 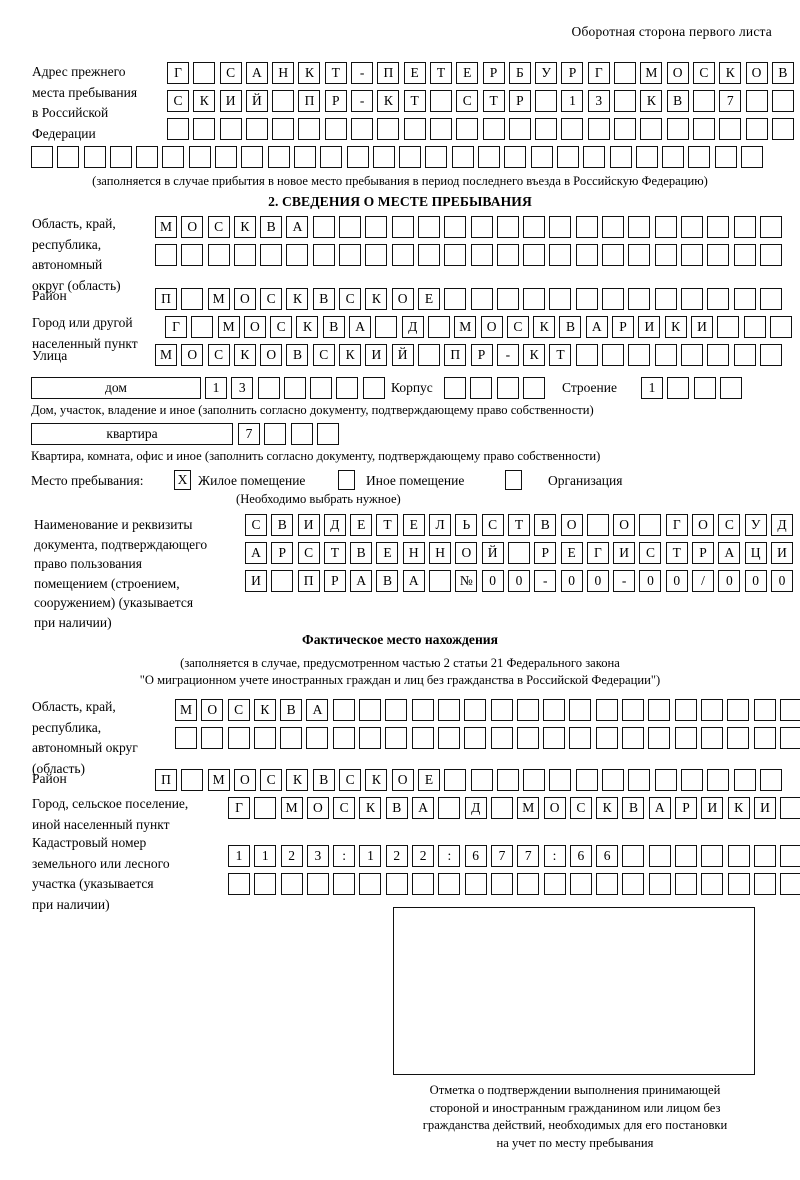 What do you see at coordinates (308, 581) in the screenshot?
I see `document-basis-r3-cell-3: П` at bounding box center [308, 581].